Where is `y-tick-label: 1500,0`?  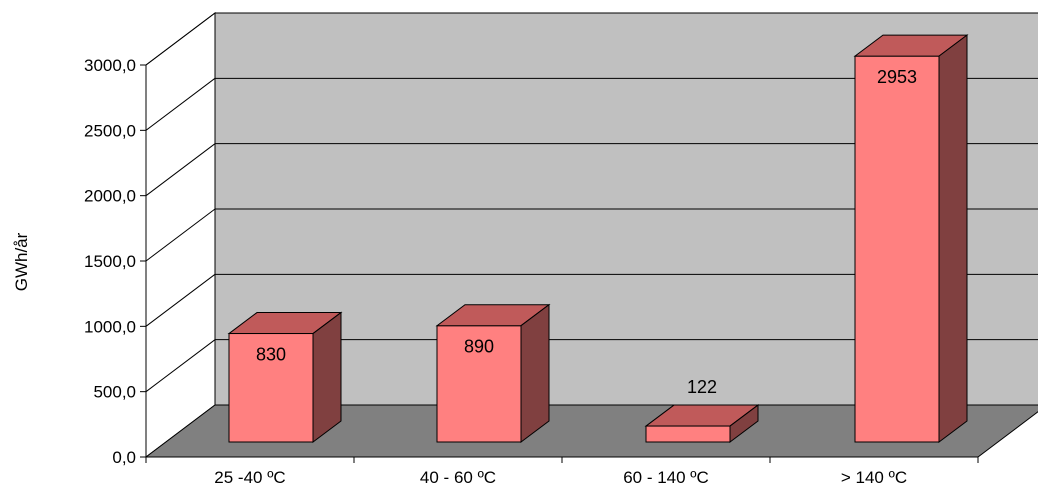 y-tick-label: 1500,0 is located at coordinates (110, 261).